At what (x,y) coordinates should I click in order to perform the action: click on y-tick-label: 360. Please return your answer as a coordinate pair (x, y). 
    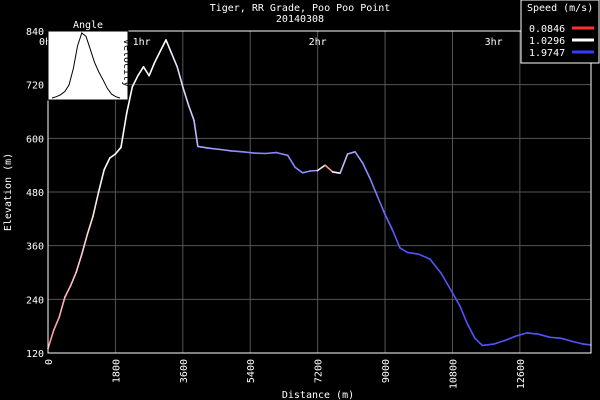
    Looking at the image, I should click on (35, 247).